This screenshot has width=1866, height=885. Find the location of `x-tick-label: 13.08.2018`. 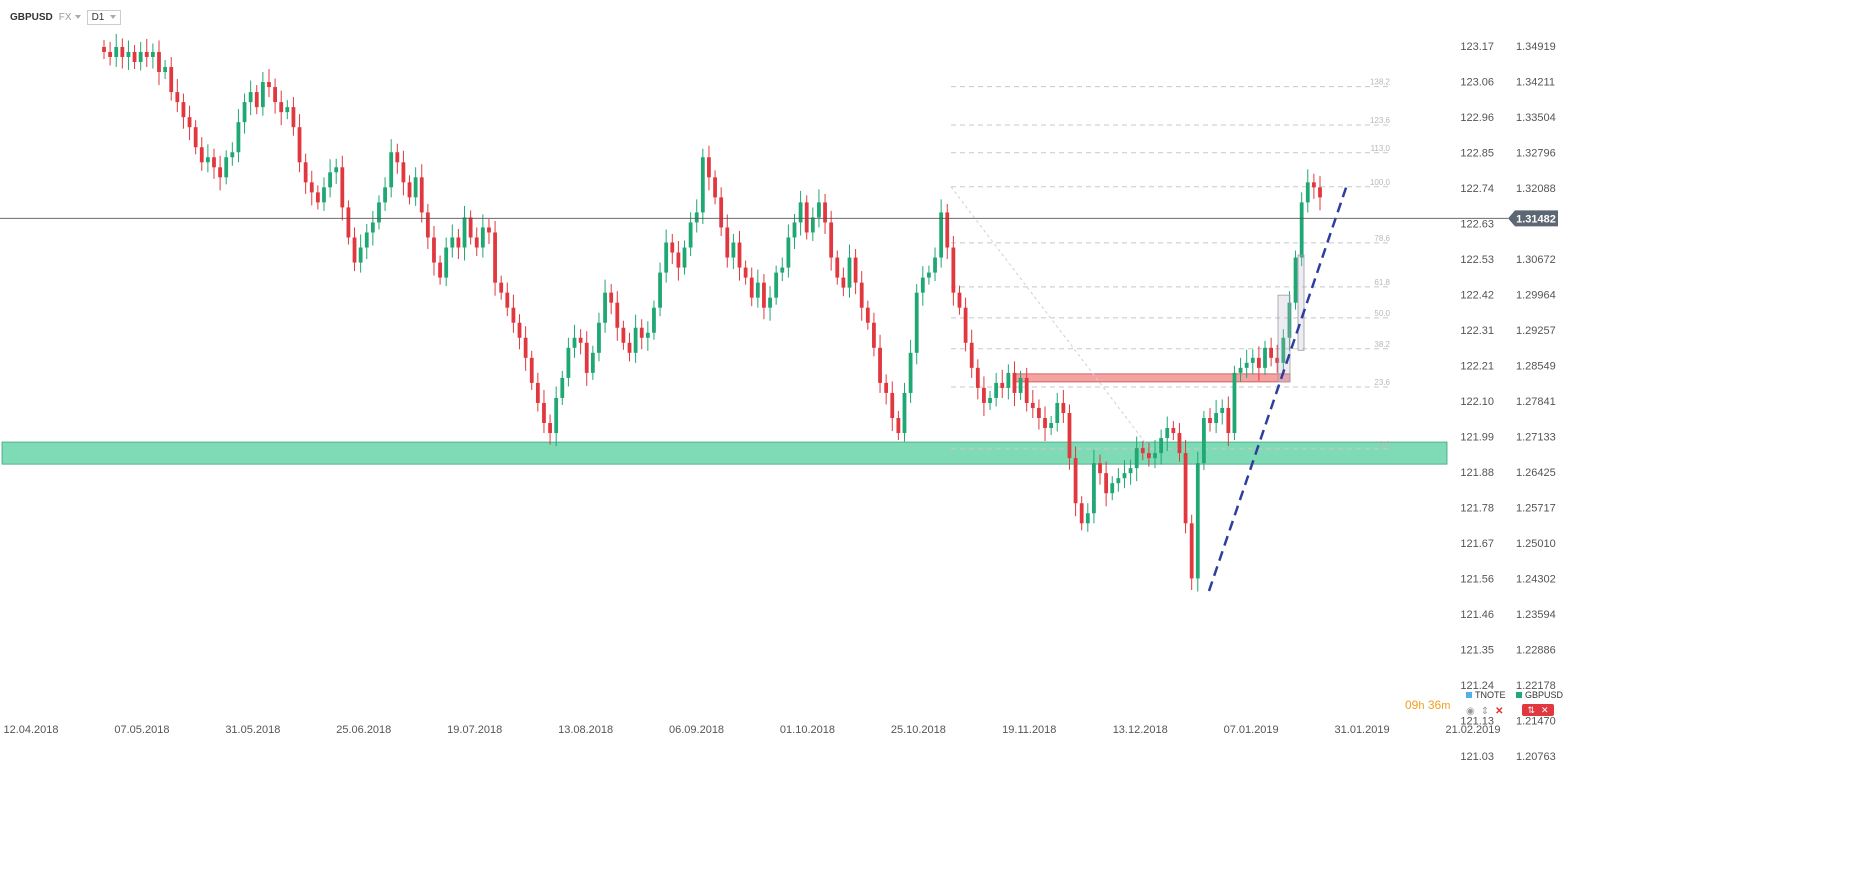

x-tick-label: 13.08.2018 is located at coordinates (585, 730).